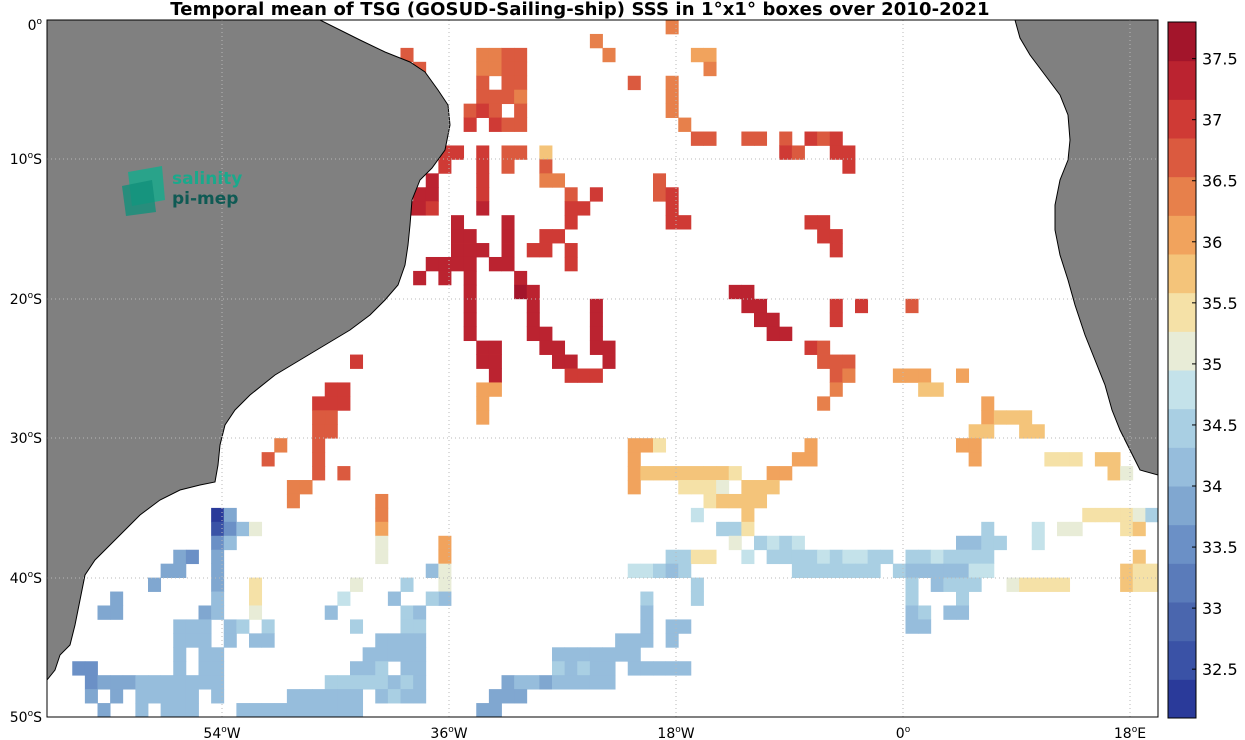 This screenshot has width=1245, height=740. Describe the element at coordinates (1086, 248) in the screenshot. I see `africa-land` at that location.